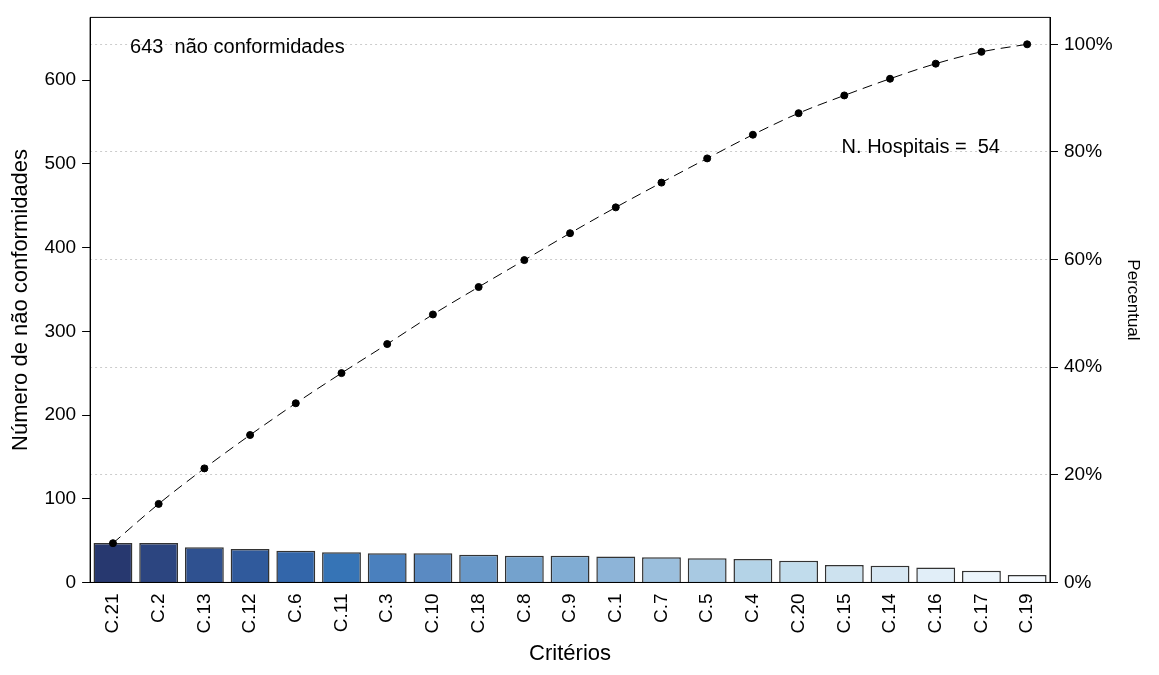  I want to click on y2-tick-label: 20%, so click(1083, 474).